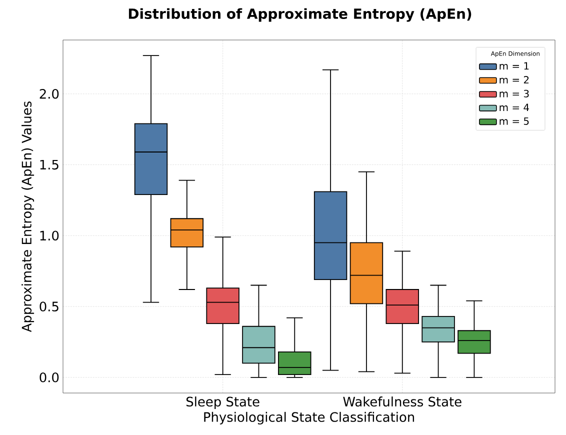 This screenshot has height=435, width=566. What do you see at coordinates (49, 377) in the screenshot?
I see `y-tick-label: 0.0` at bounding box center [49, 377].